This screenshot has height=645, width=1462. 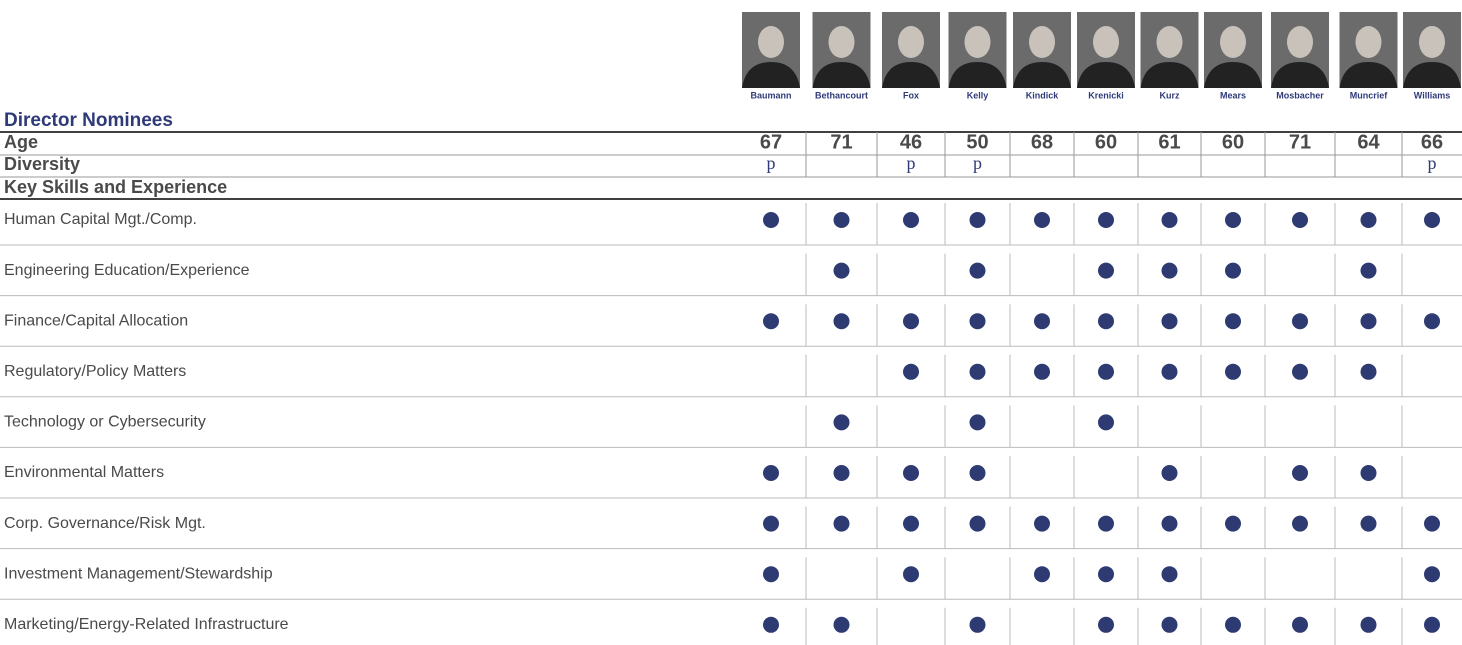 I want to click on cell: 64, so click(x=1368, y=142).